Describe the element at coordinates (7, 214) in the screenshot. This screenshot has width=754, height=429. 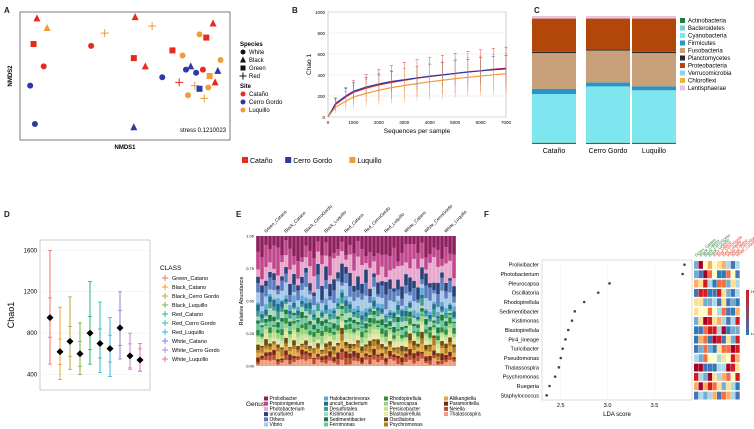
I see `panel-label-d: D` at that location.